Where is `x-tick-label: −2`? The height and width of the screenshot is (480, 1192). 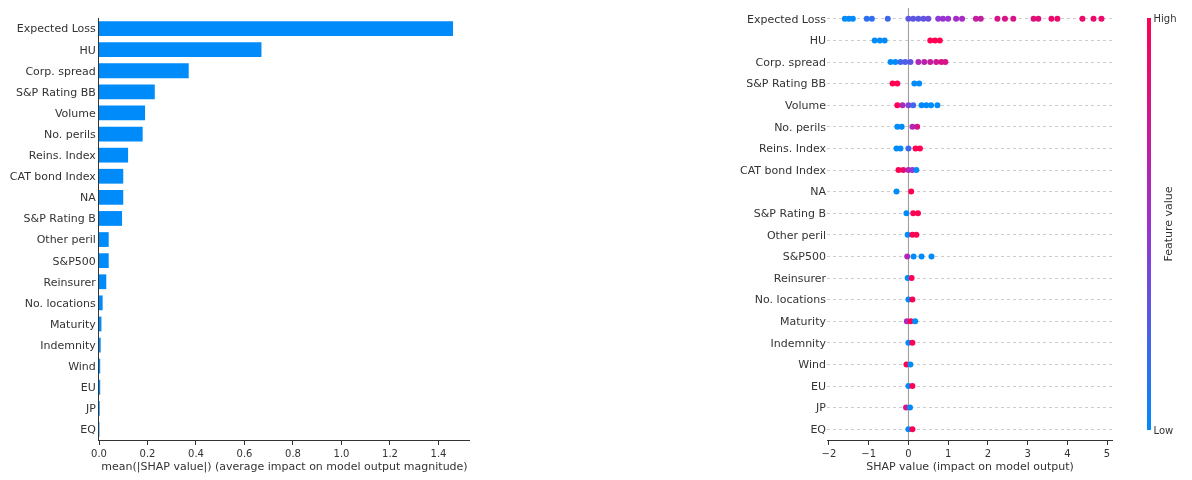
x-tick-label: −2 is located at coordinates (829, 453).